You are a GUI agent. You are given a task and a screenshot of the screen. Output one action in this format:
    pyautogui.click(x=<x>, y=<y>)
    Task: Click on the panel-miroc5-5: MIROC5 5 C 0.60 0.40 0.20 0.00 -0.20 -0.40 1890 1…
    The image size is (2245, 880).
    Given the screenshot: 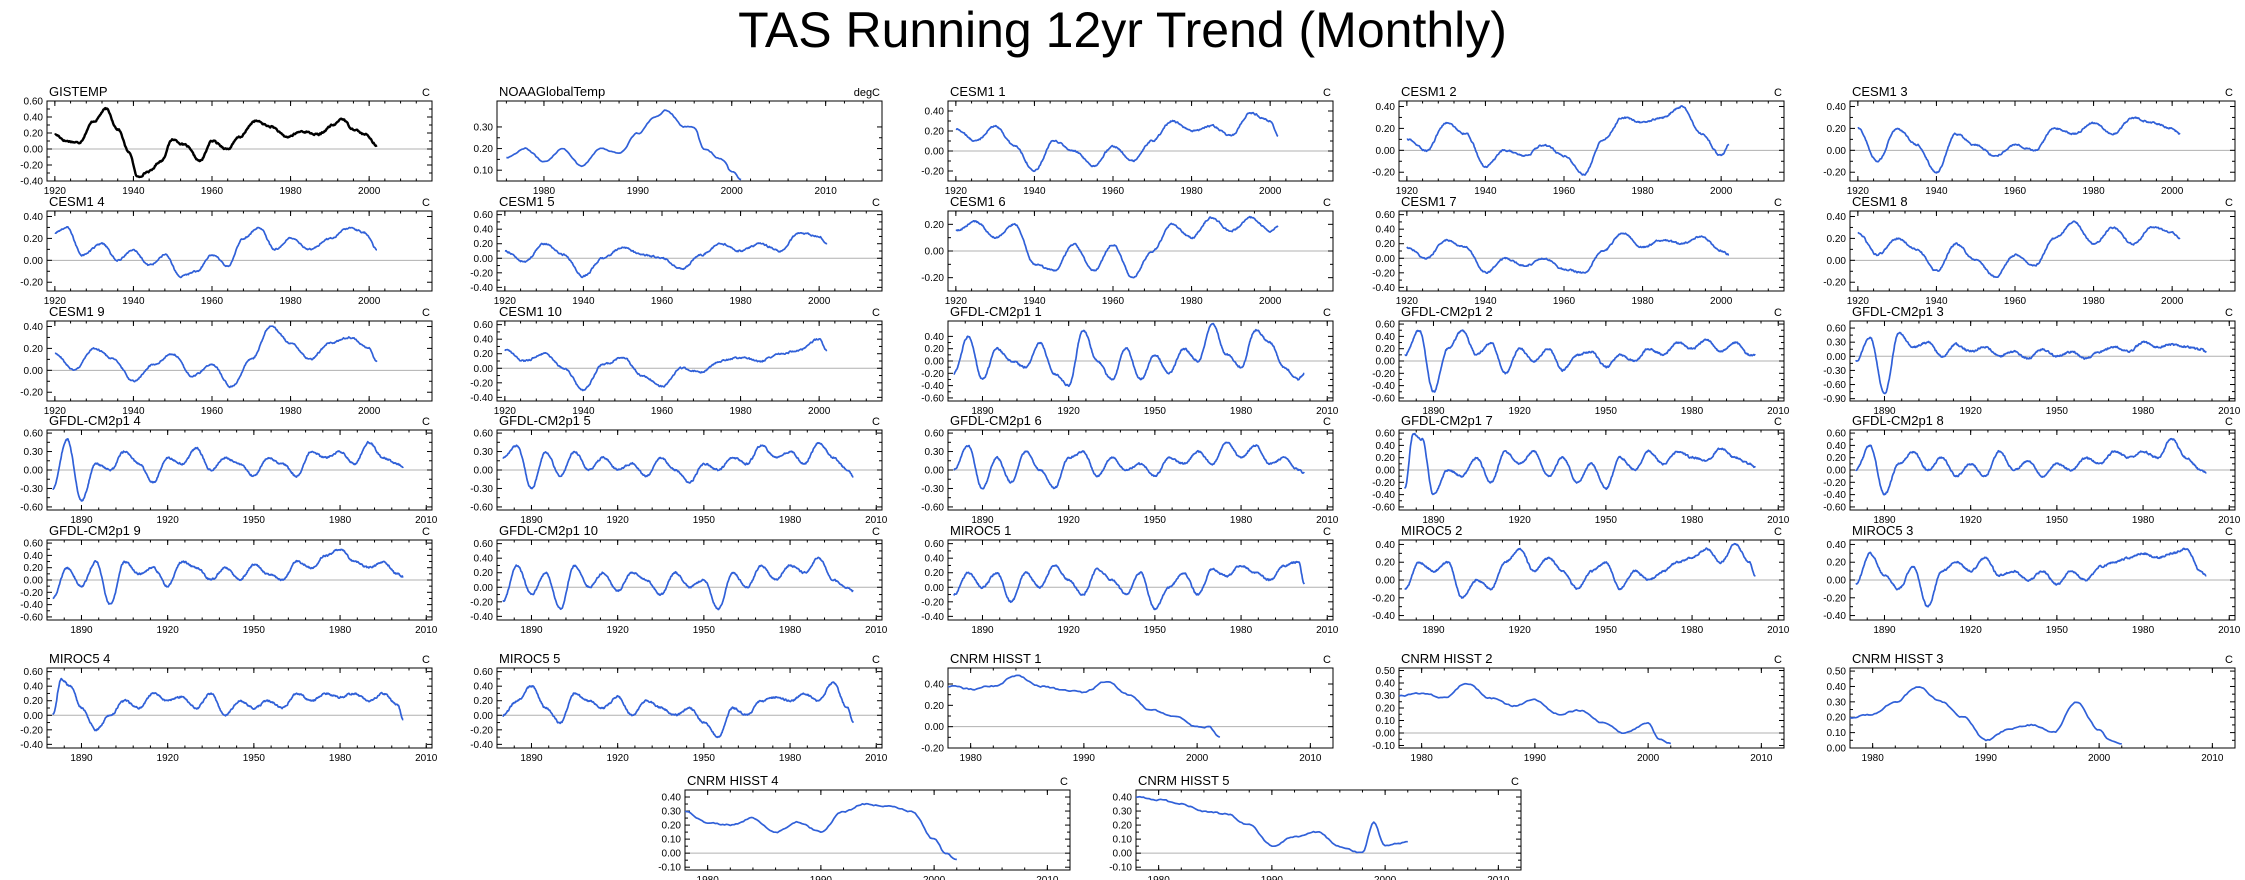 What is the action you would take?
    pyautogui.click(x=679, y=707)
    